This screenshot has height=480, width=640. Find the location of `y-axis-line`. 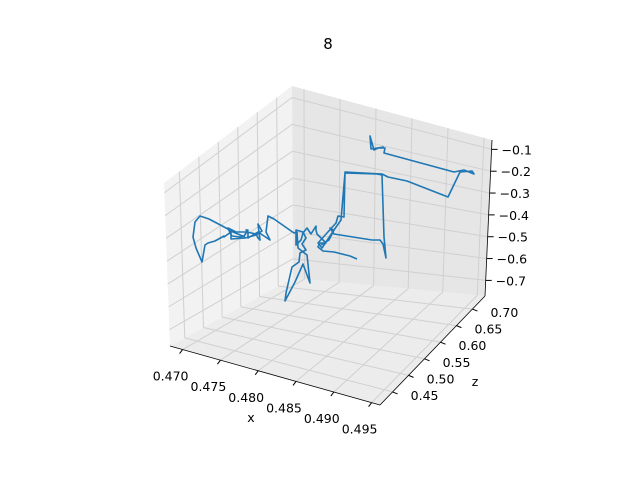

y-axis-line is located at coordinates (432, 350).